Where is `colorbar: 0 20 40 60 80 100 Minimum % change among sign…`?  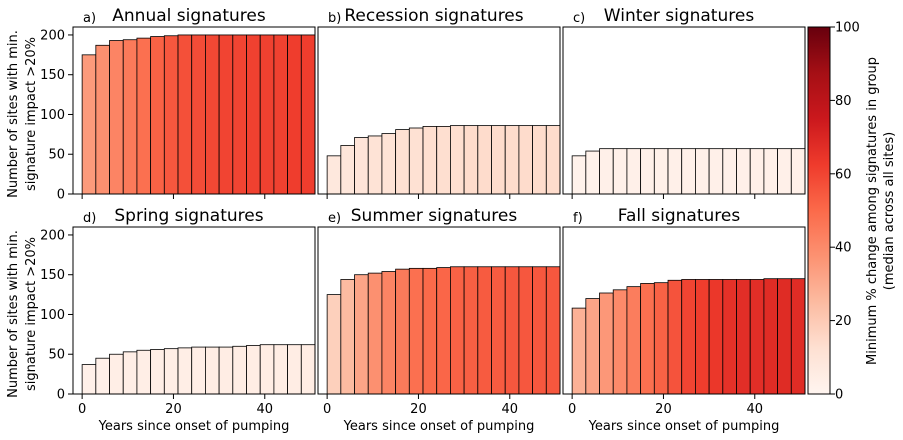
colorbar: 0 20 40 60 80 100 Minimum % change among sign… is located at coordinates (852, 212).